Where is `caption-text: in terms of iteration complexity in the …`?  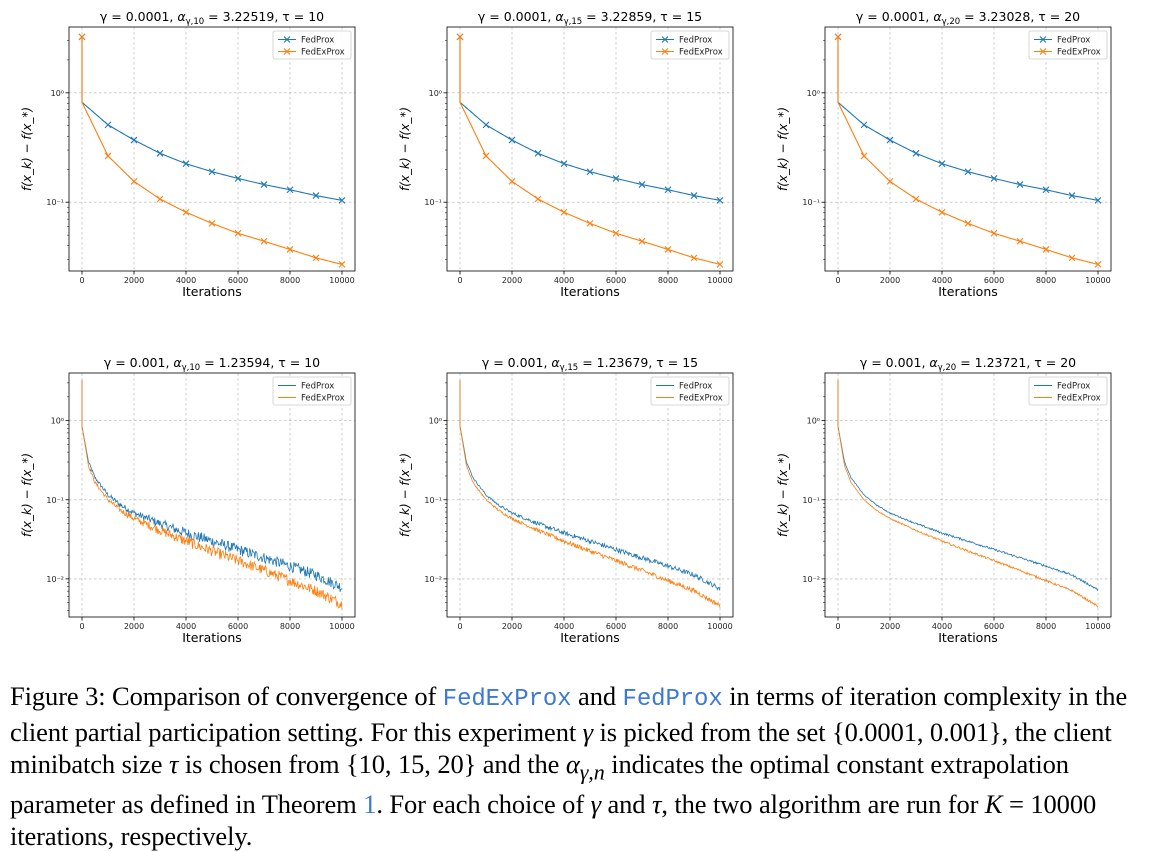
caption-text: in terms of iteration complexity in the … is located at coordinates (569, 714).